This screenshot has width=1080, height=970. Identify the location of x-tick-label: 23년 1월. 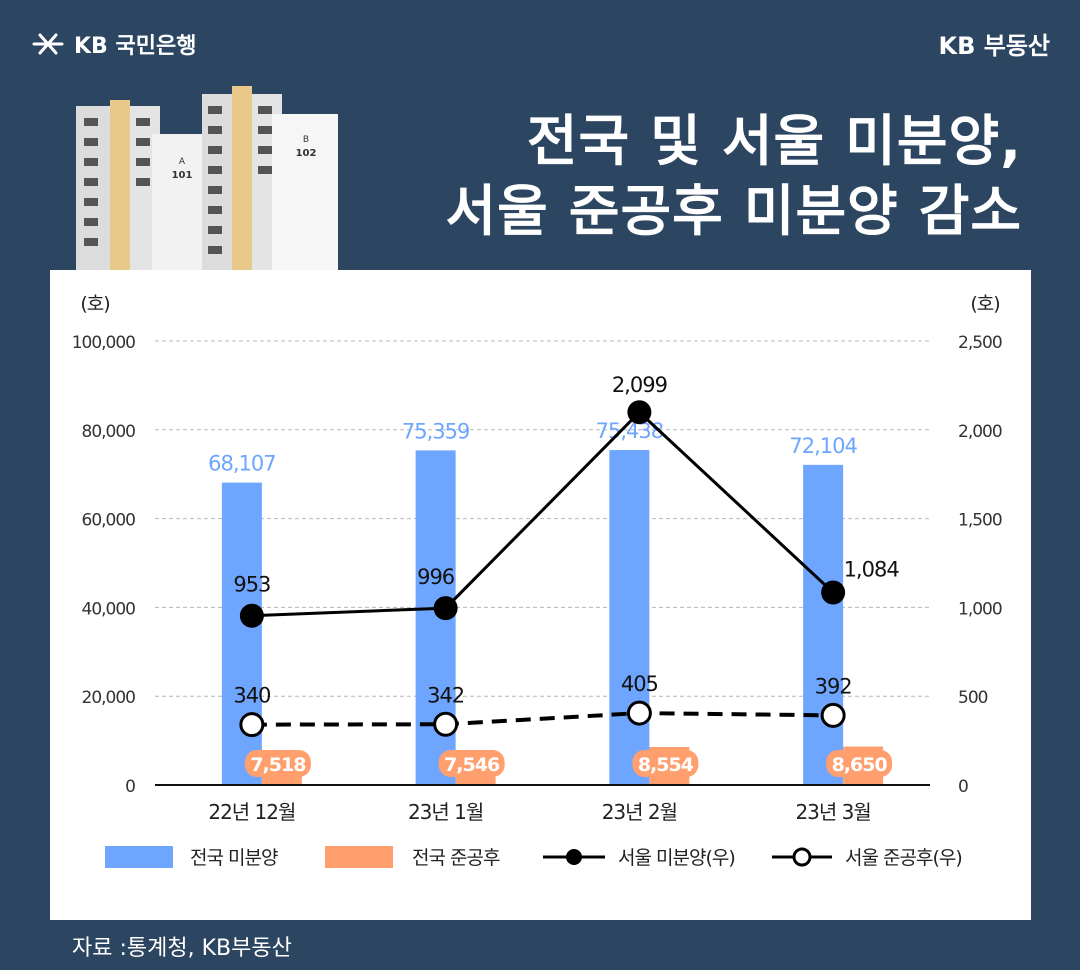
(445, 812).